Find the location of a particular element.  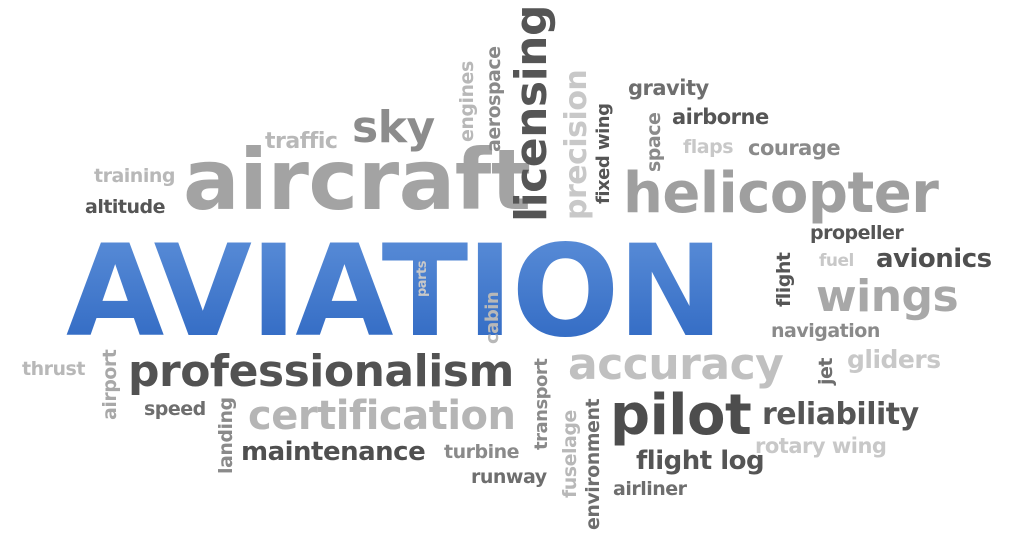

word-fuel: fuel is located at coordinates (836, 261).